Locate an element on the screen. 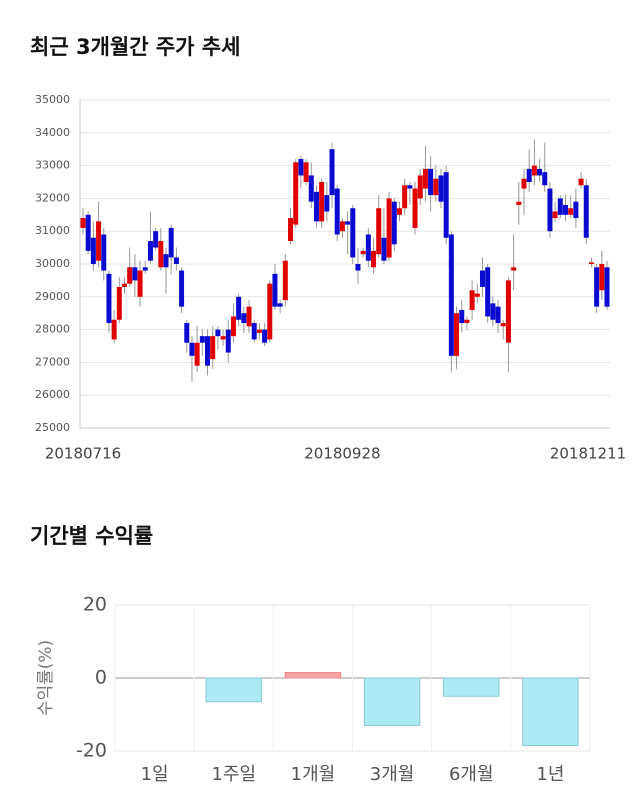 The width and height of the screenshot is (640, 810). x-tick-label: 20180716 is located at coordinates (83, 454).